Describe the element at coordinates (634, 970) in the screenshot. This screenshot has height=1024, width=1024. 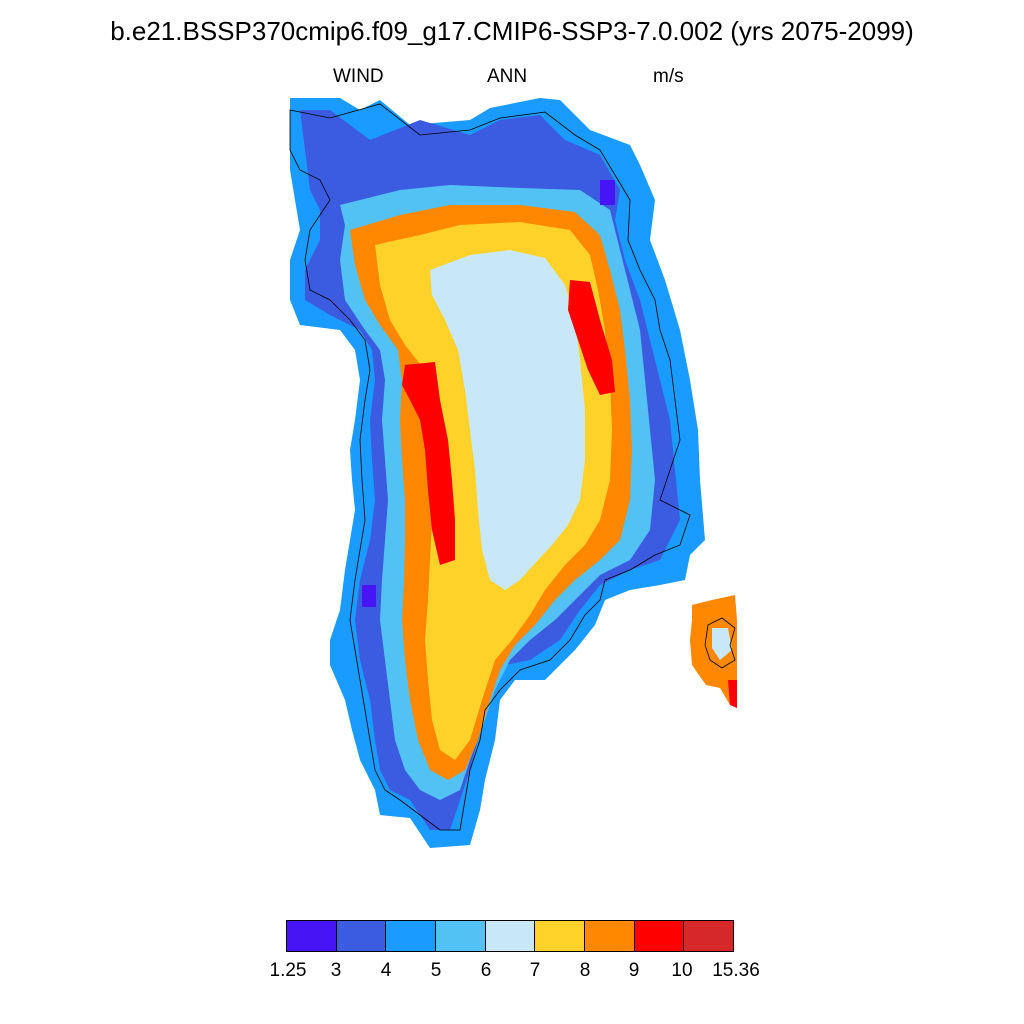
I see `colorbar-tick-label: 9` at that location.